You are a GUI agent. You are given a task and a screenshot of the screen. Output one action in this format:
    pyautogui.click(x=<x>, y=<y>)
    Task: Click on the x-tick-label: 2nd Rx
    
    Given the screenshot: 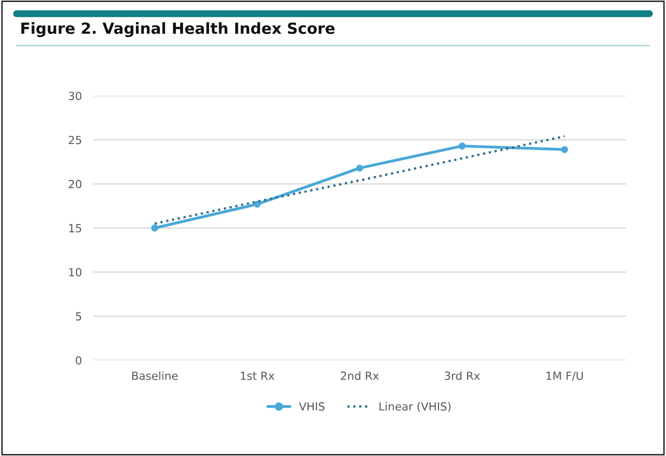 What is the action you would take?
    pyautogui.click(x=359, y=375)
    